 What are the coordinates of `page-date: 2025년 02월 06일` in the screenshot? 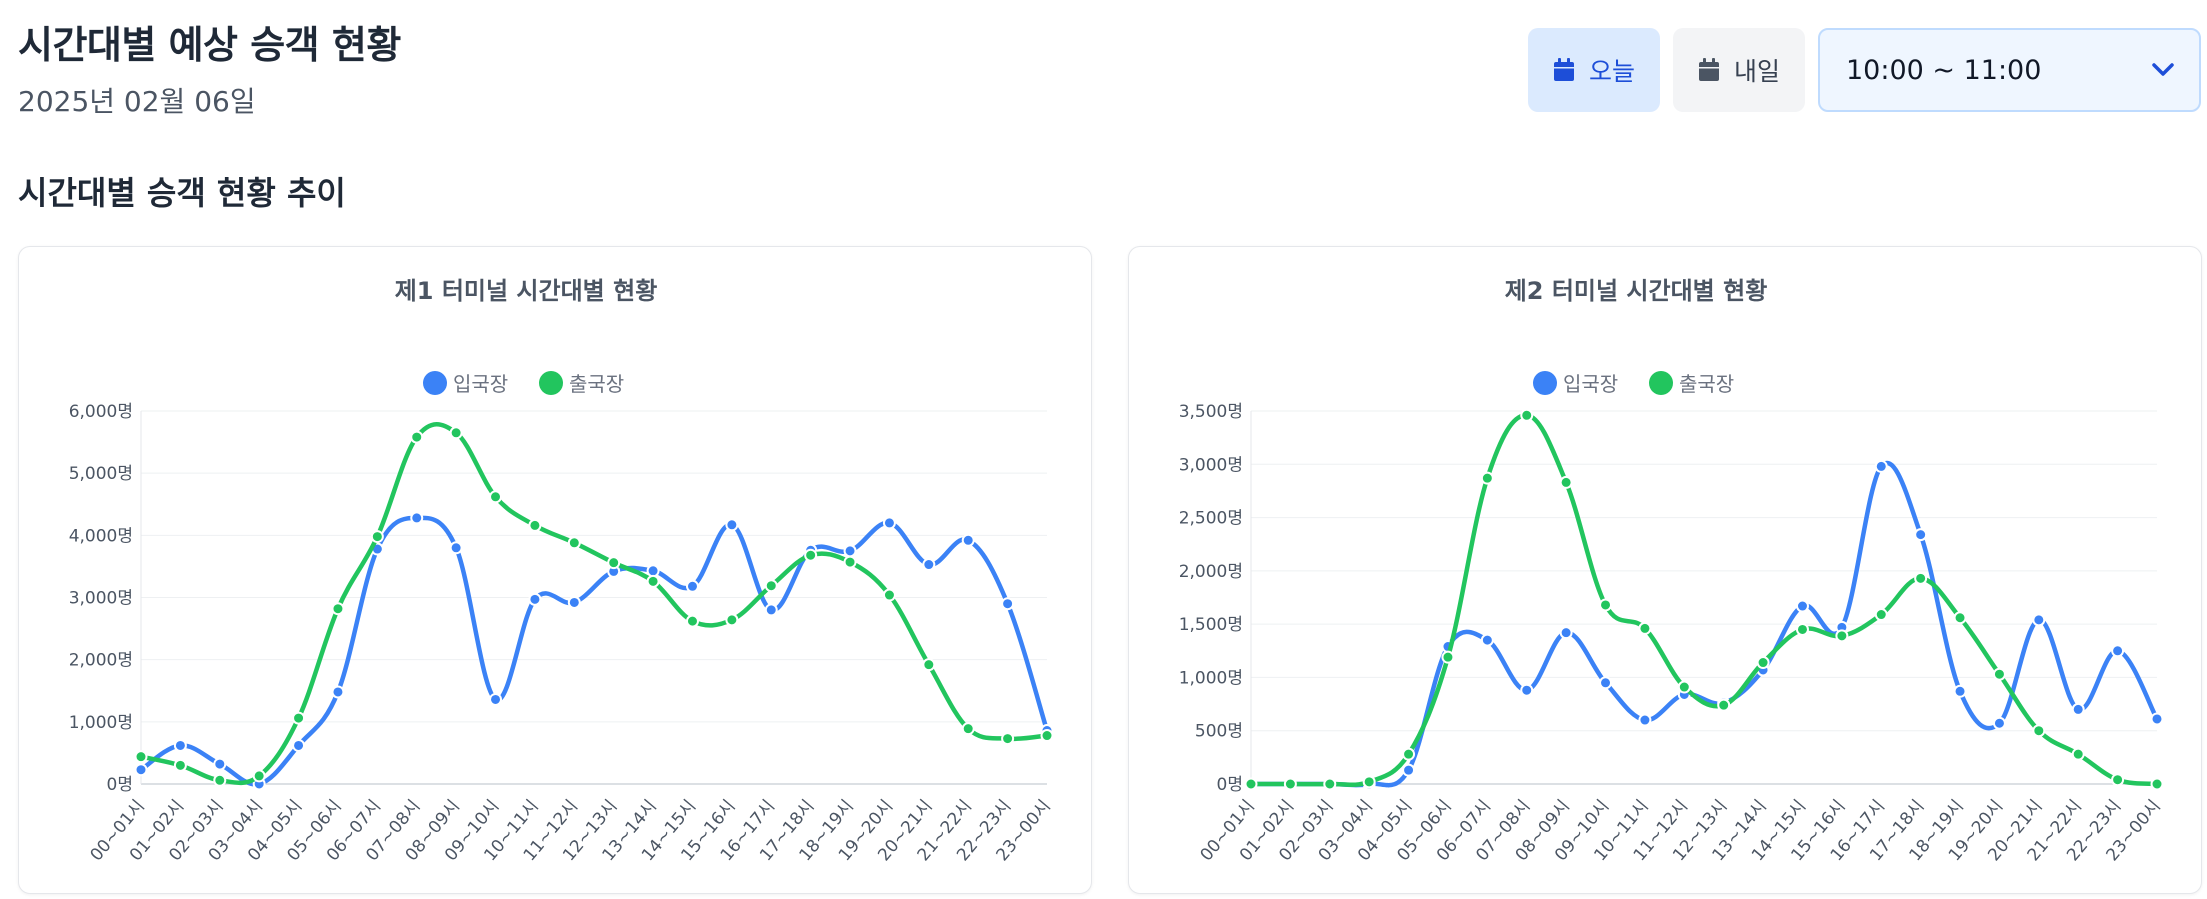 It's located at (137, 101).